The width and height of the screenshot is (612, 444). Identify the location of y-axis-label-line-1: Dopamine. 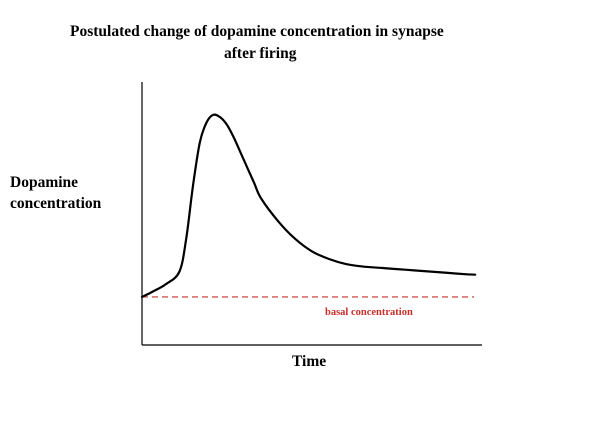
(44, 182).